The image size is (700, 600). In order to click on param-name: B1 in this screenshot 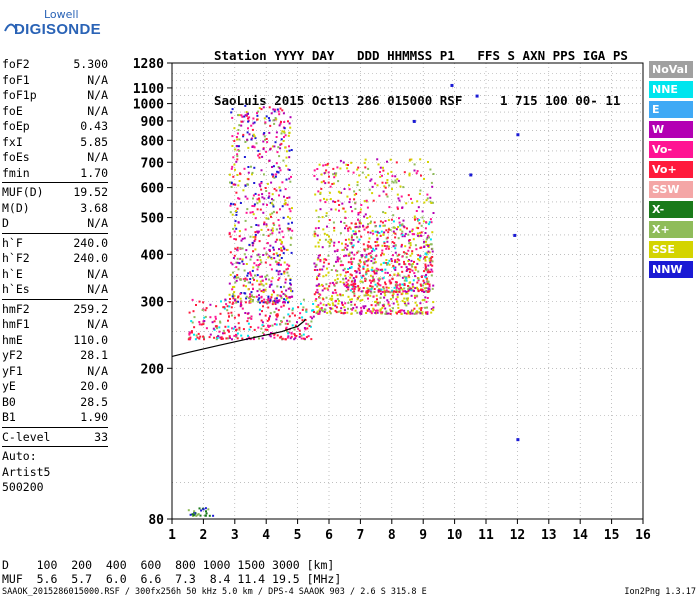, I will do `click(9, 417)`.